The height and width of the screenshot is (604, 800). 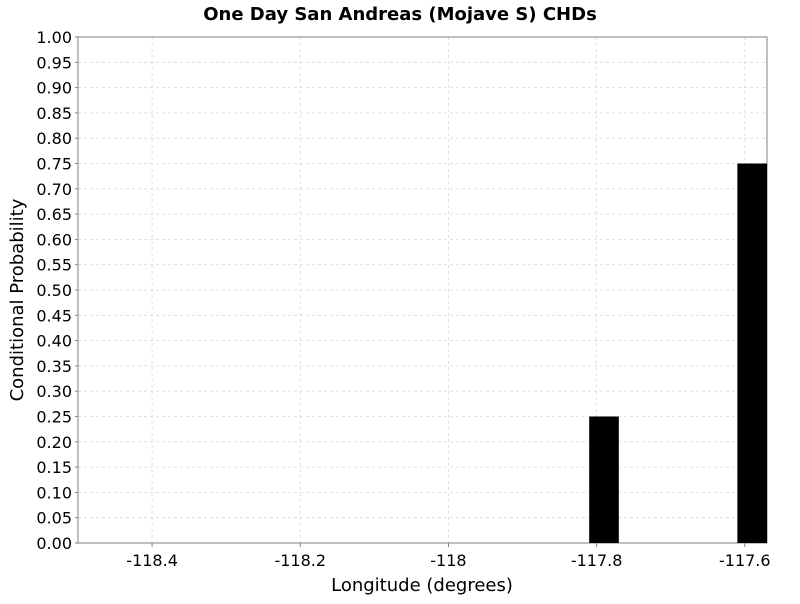 I want to click on y-tick-label: 0.05, so click(x=54, y=518).